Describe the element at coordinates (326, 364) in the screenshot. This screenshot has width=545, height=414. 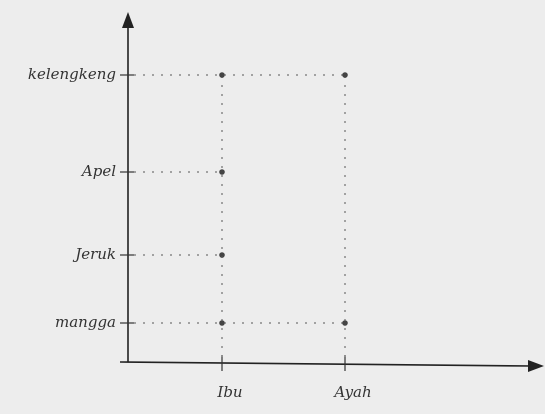
I see `x-axis` at that location.